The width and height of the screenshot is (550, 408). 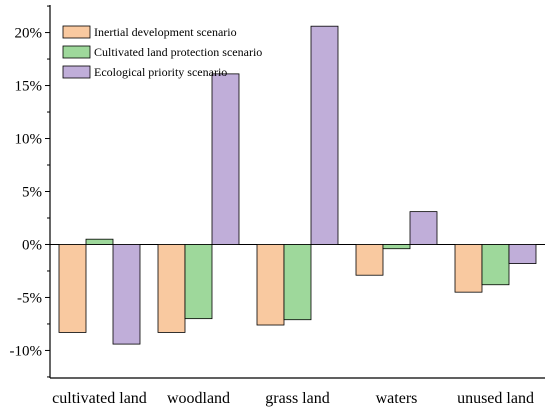 I want to click on legend-label: Cultivated land protection scenario, so click(x=178, y=52).